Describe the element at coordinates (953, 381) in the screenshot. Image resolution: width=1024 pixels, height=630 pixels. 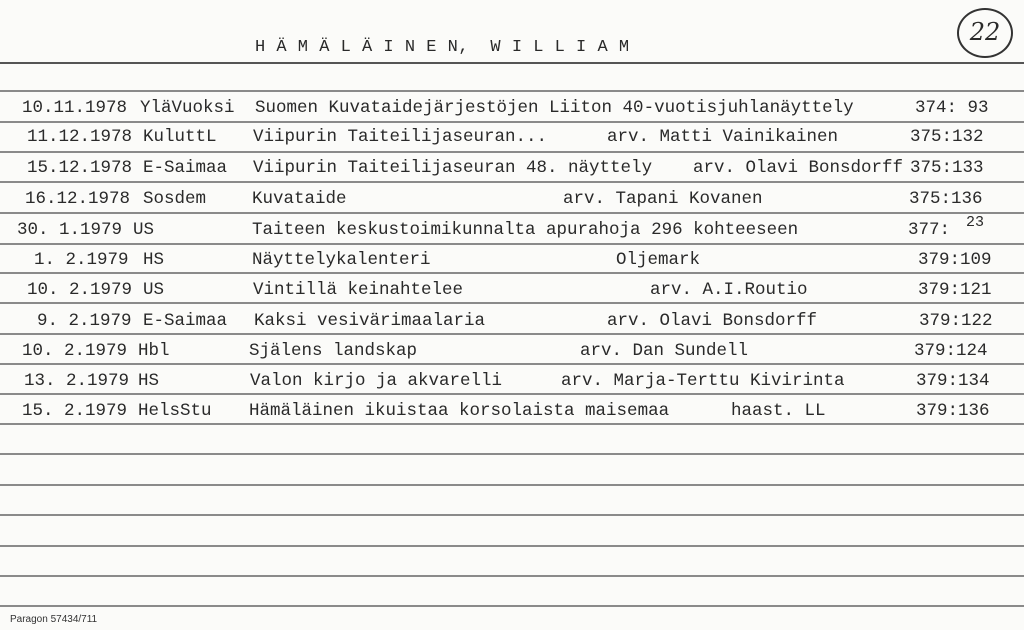
I see `entry-ref: 379:134` at that location.